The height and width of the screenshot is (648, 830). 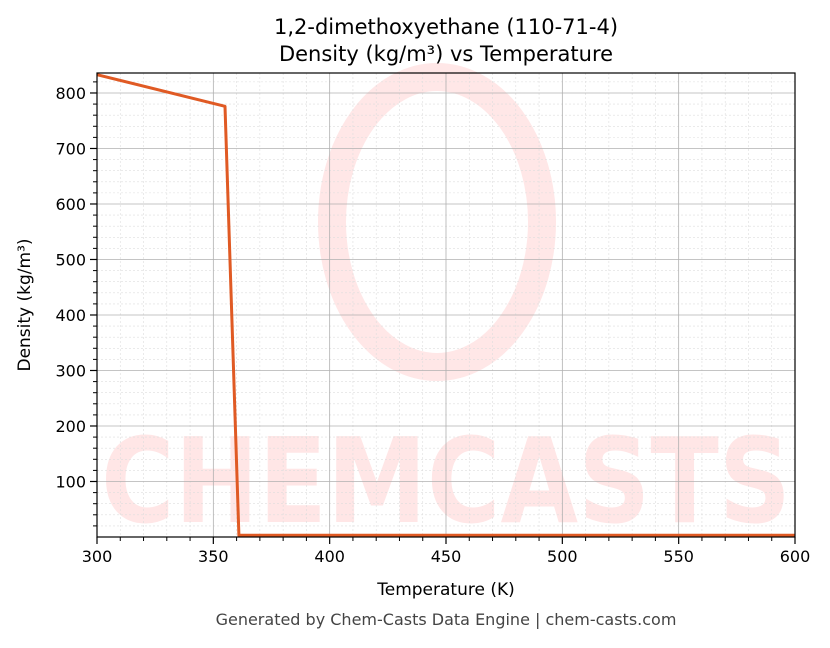 What do you see at coordinates (678, 556) in the screenshot?
I see `x-tick-label: 550` at bounding box center [678, 556].